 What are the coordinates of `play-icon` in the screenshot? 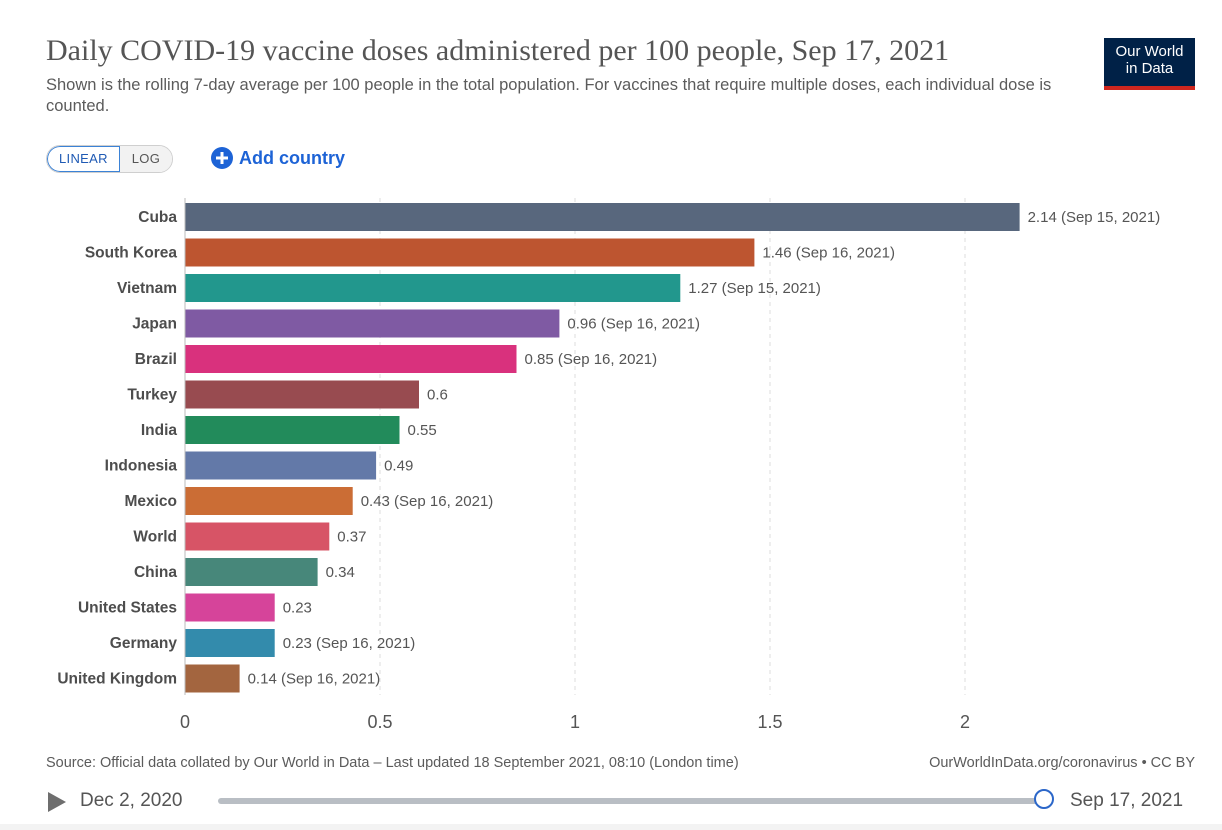 It's located at (57, 802).